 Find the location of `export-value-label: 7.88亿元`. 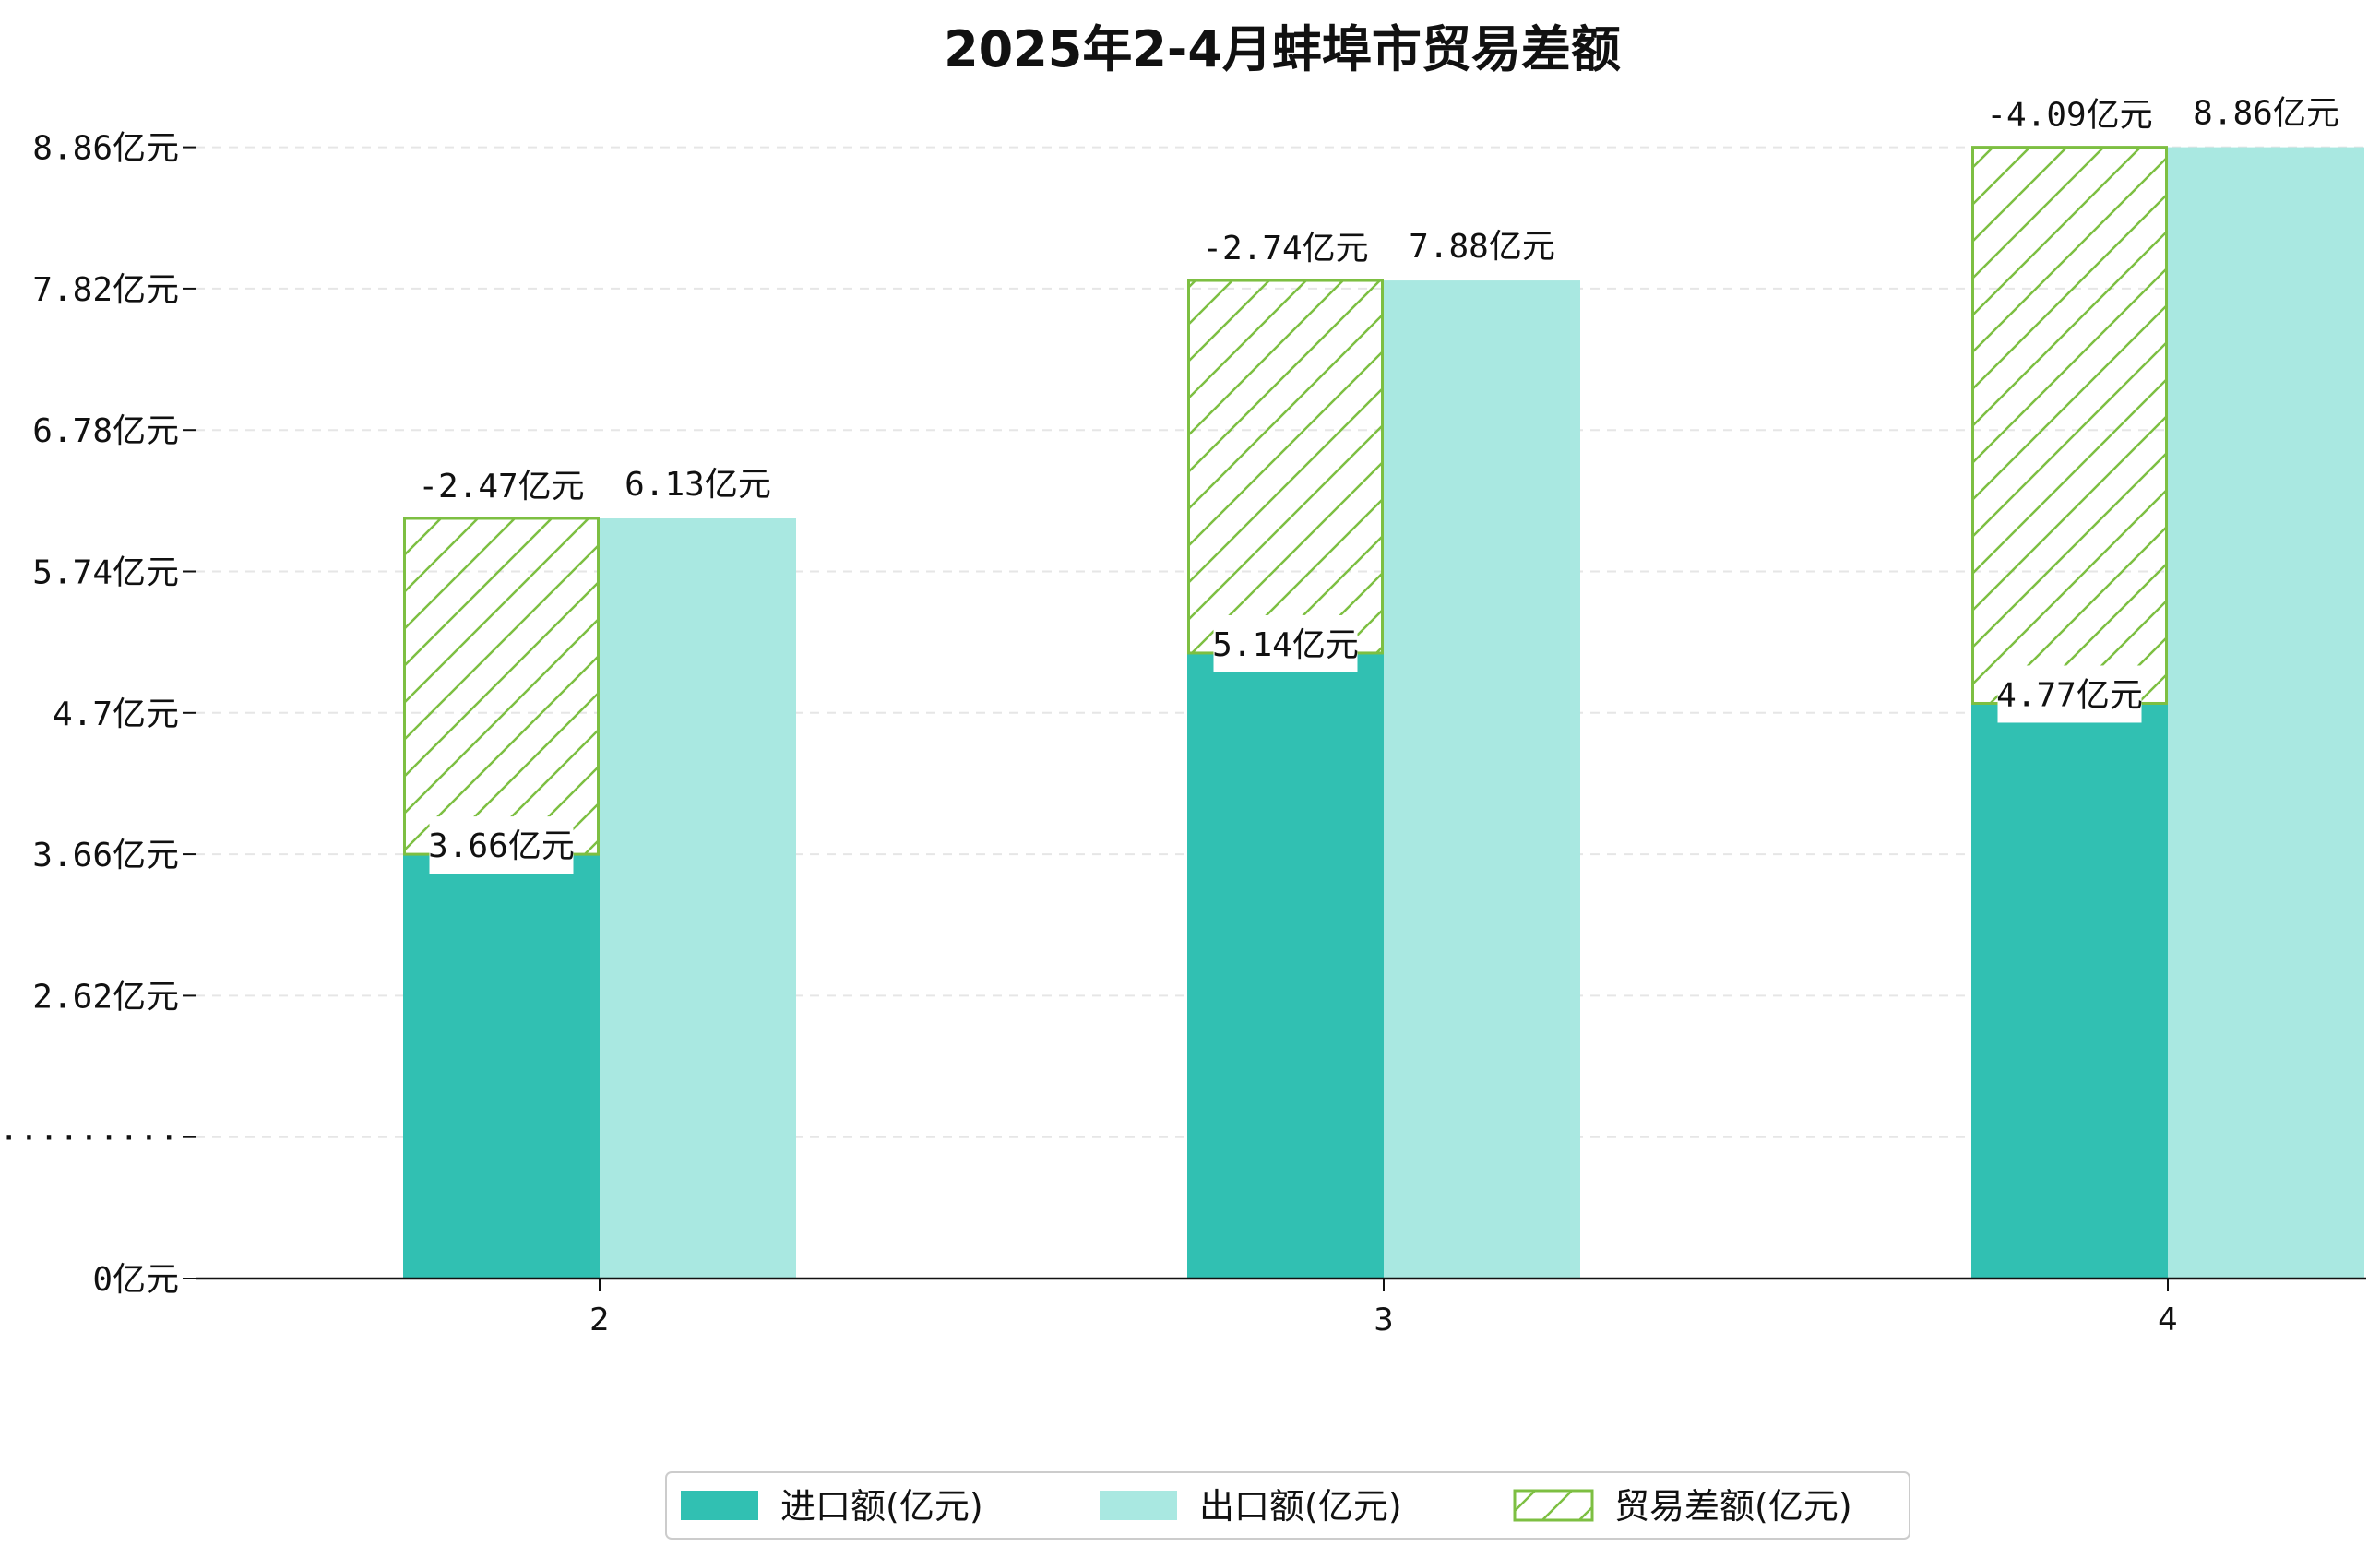

export-value-label: 7.88亿元 is located at coordinates (1482, 247).